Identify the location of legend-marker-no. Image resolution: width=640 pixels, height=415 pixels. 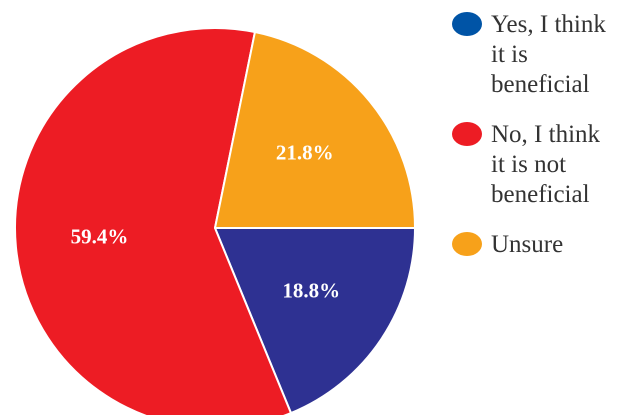
(467, 134).